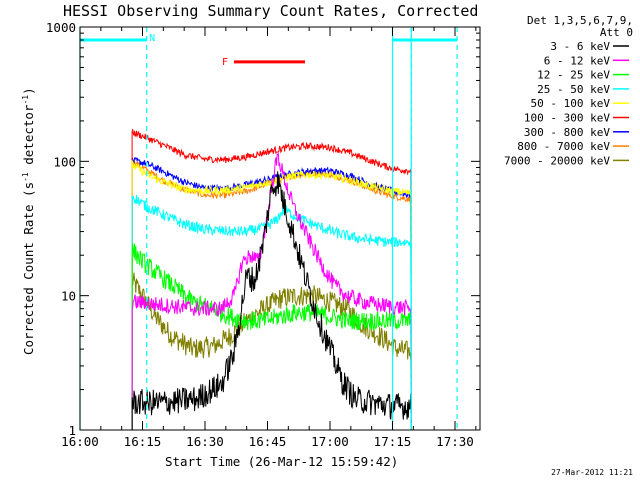  What do you see at coordinates (68, 296) in the screenshot?
I see `y-tick-label: 10` at bounding box center [68, 296].